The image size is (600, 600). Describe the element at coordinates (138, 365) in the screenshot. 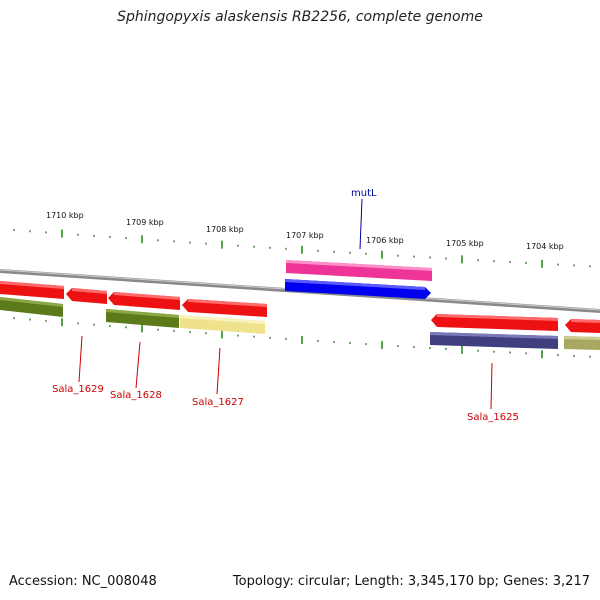

I see `sala-1628-leader-line` at that location.